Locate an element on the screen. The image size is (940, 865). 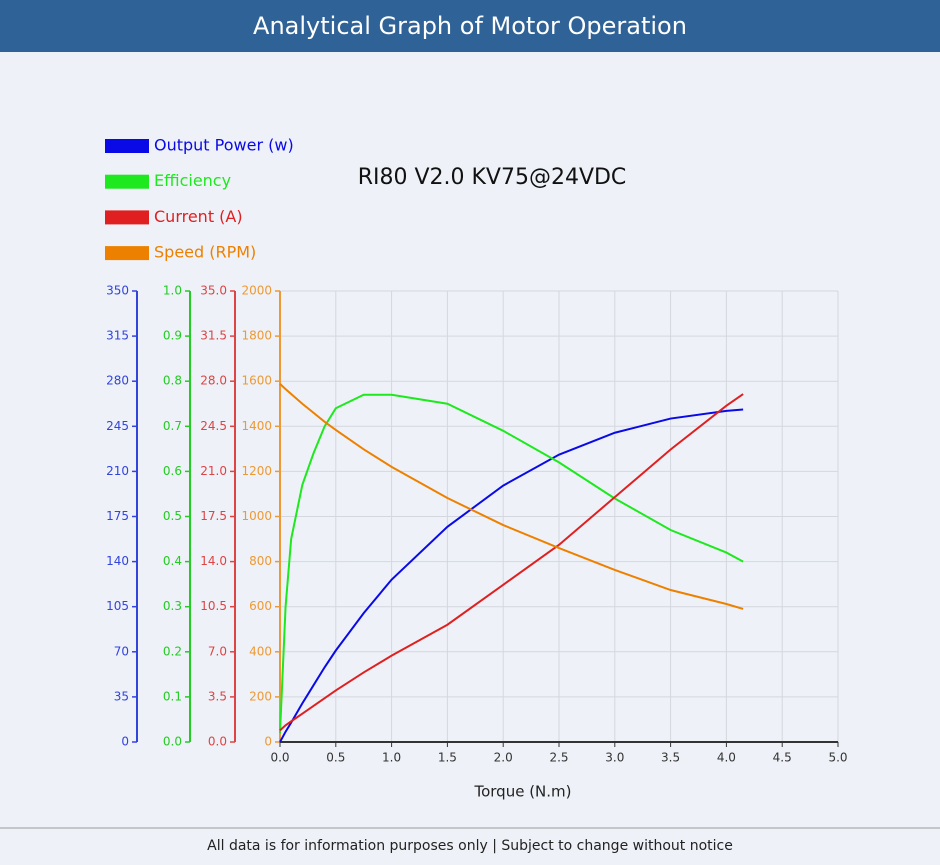
page-title: Analytical Graph of Motor Operation is located at coordinates (470, 26).